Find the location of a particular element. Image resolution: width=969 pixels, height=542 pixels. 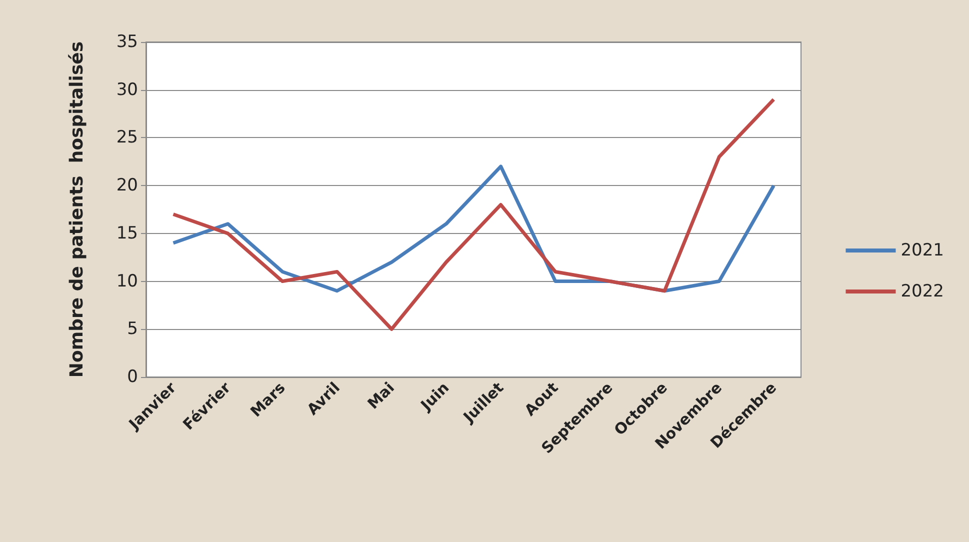

y-axis-title: Nombre de patients hospitalisés is located at coordinates (77, 209).